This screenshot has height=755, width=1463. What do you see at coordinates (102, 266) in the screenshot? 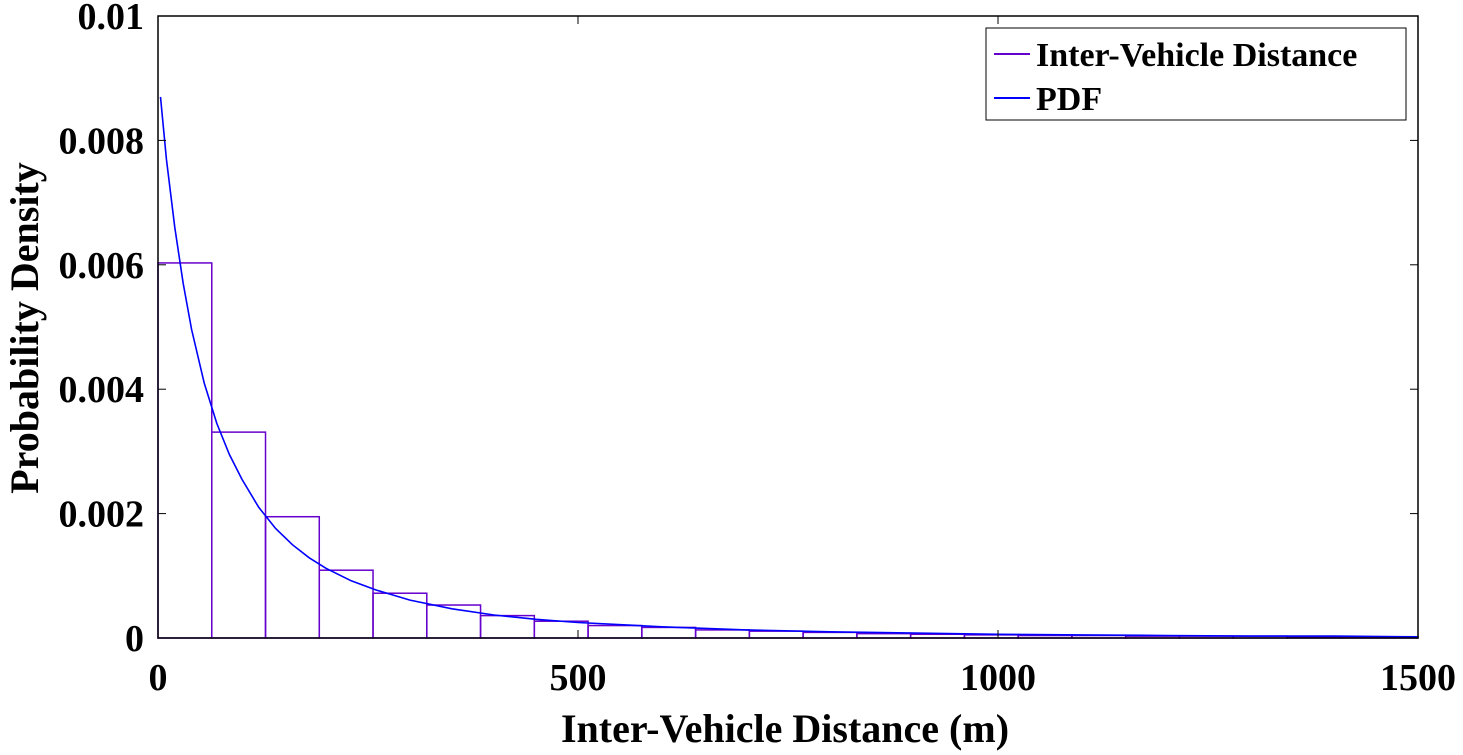
I see `y-tick-label: 0.006` at bounding box center [102, 266].